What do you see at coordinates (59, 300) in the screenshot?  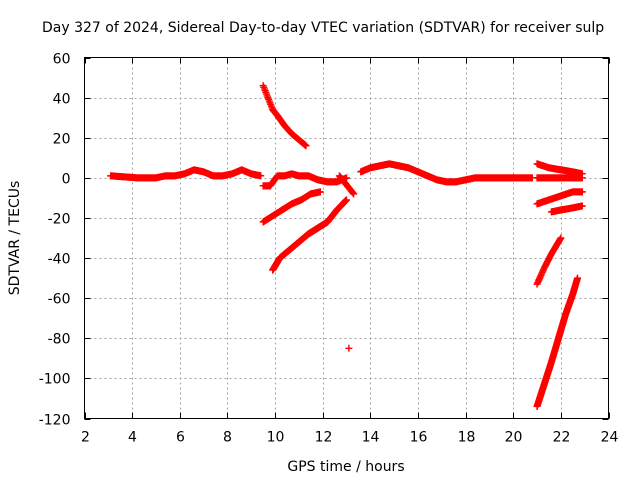 I see `y-tick-label: -60` at bounding box center [59, 300].